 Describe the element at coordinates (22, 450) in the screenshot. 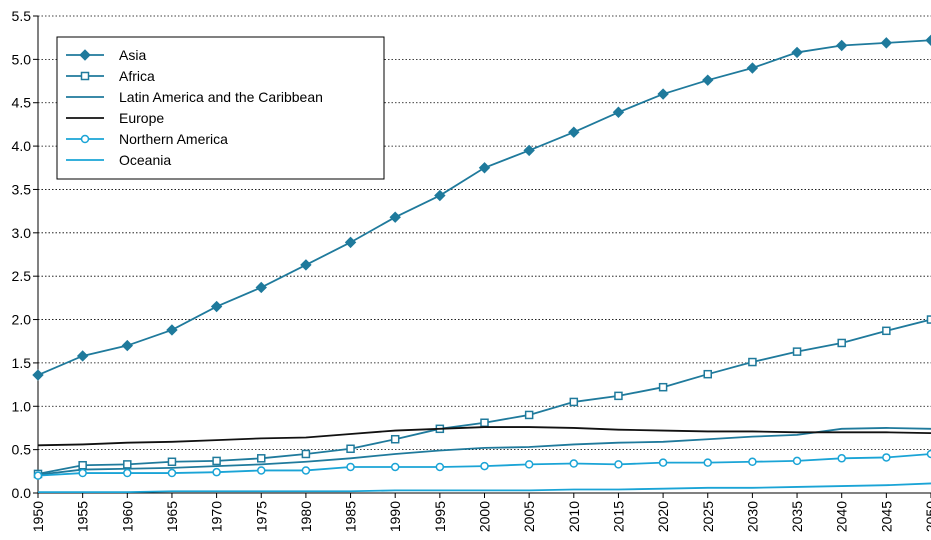

I see `y-tick-label: 0.5` at that location.